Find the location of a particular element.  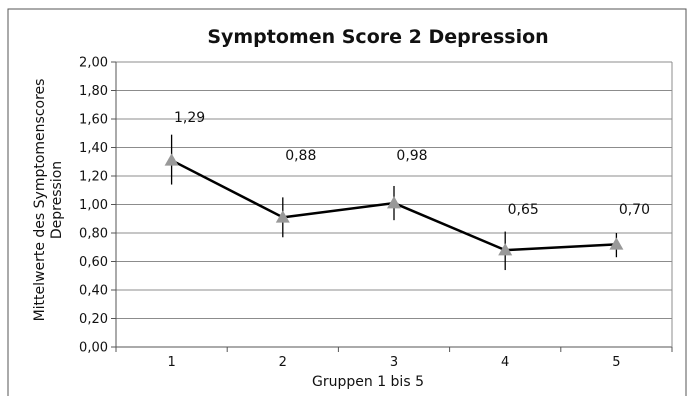

data-label: 0,98 is located at coordinates (411, 156).